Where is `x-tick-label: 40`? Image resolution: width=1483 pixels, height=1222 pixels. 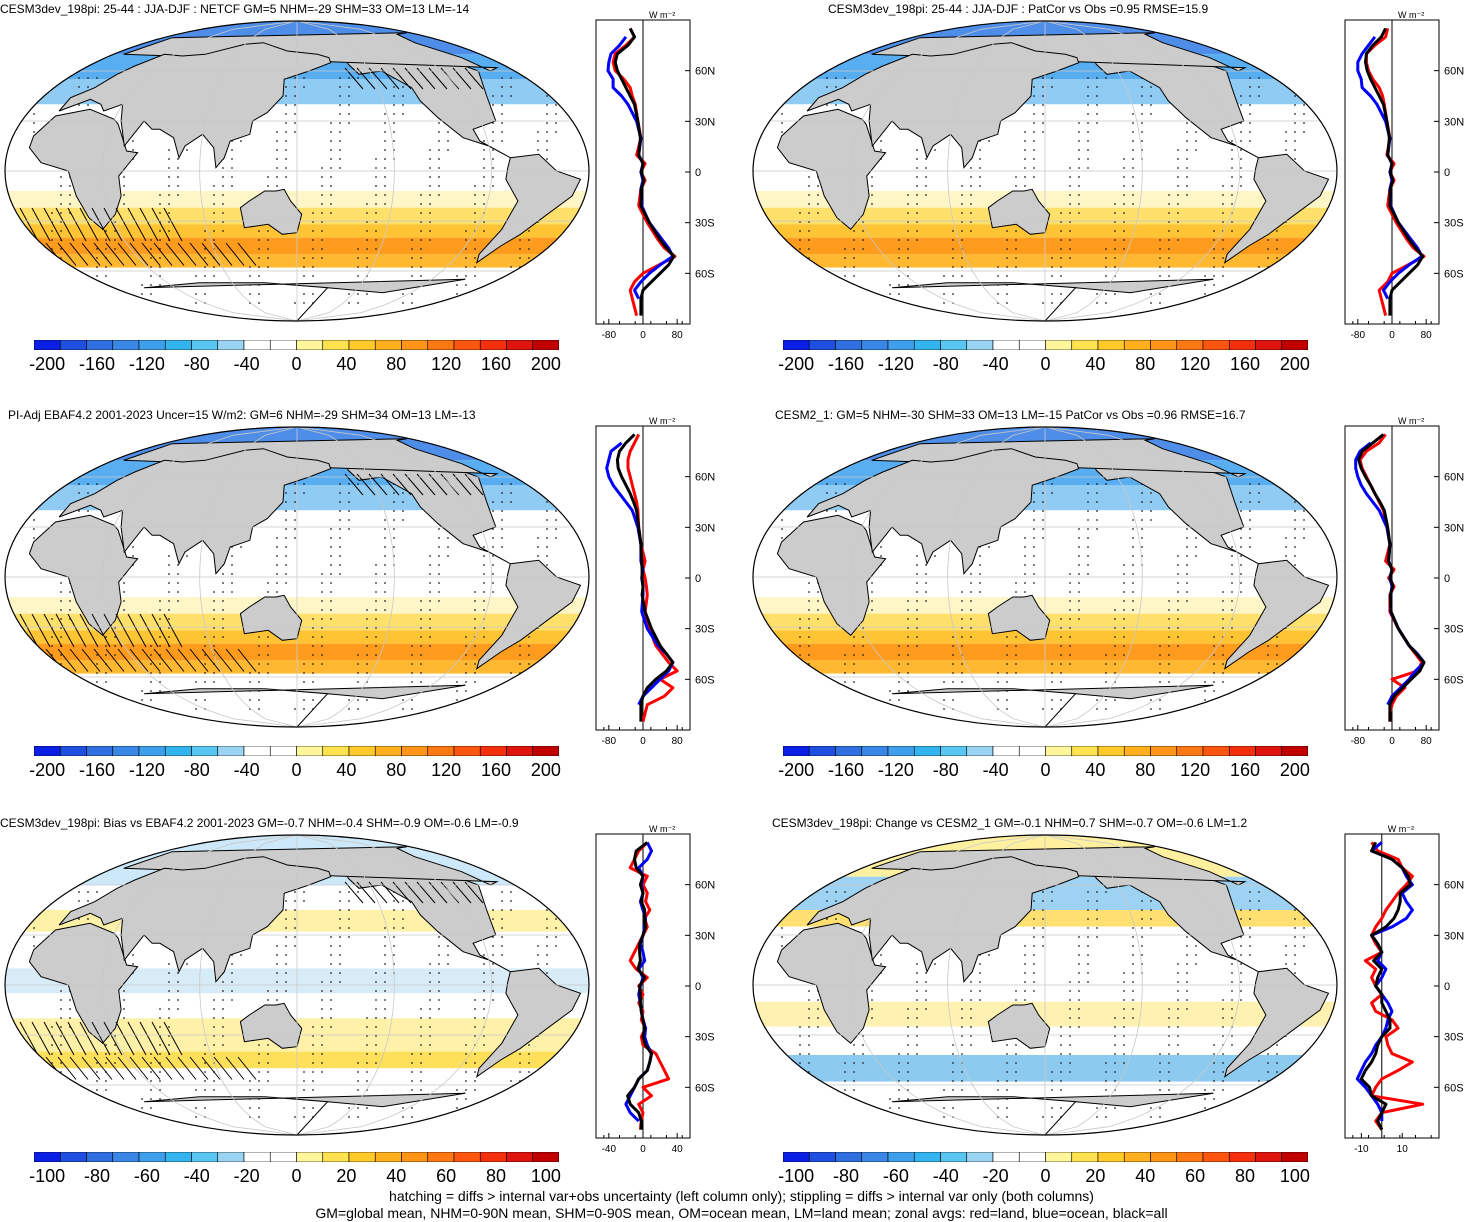
x-tick-label: 40 is located at coordinates (678, 1149).